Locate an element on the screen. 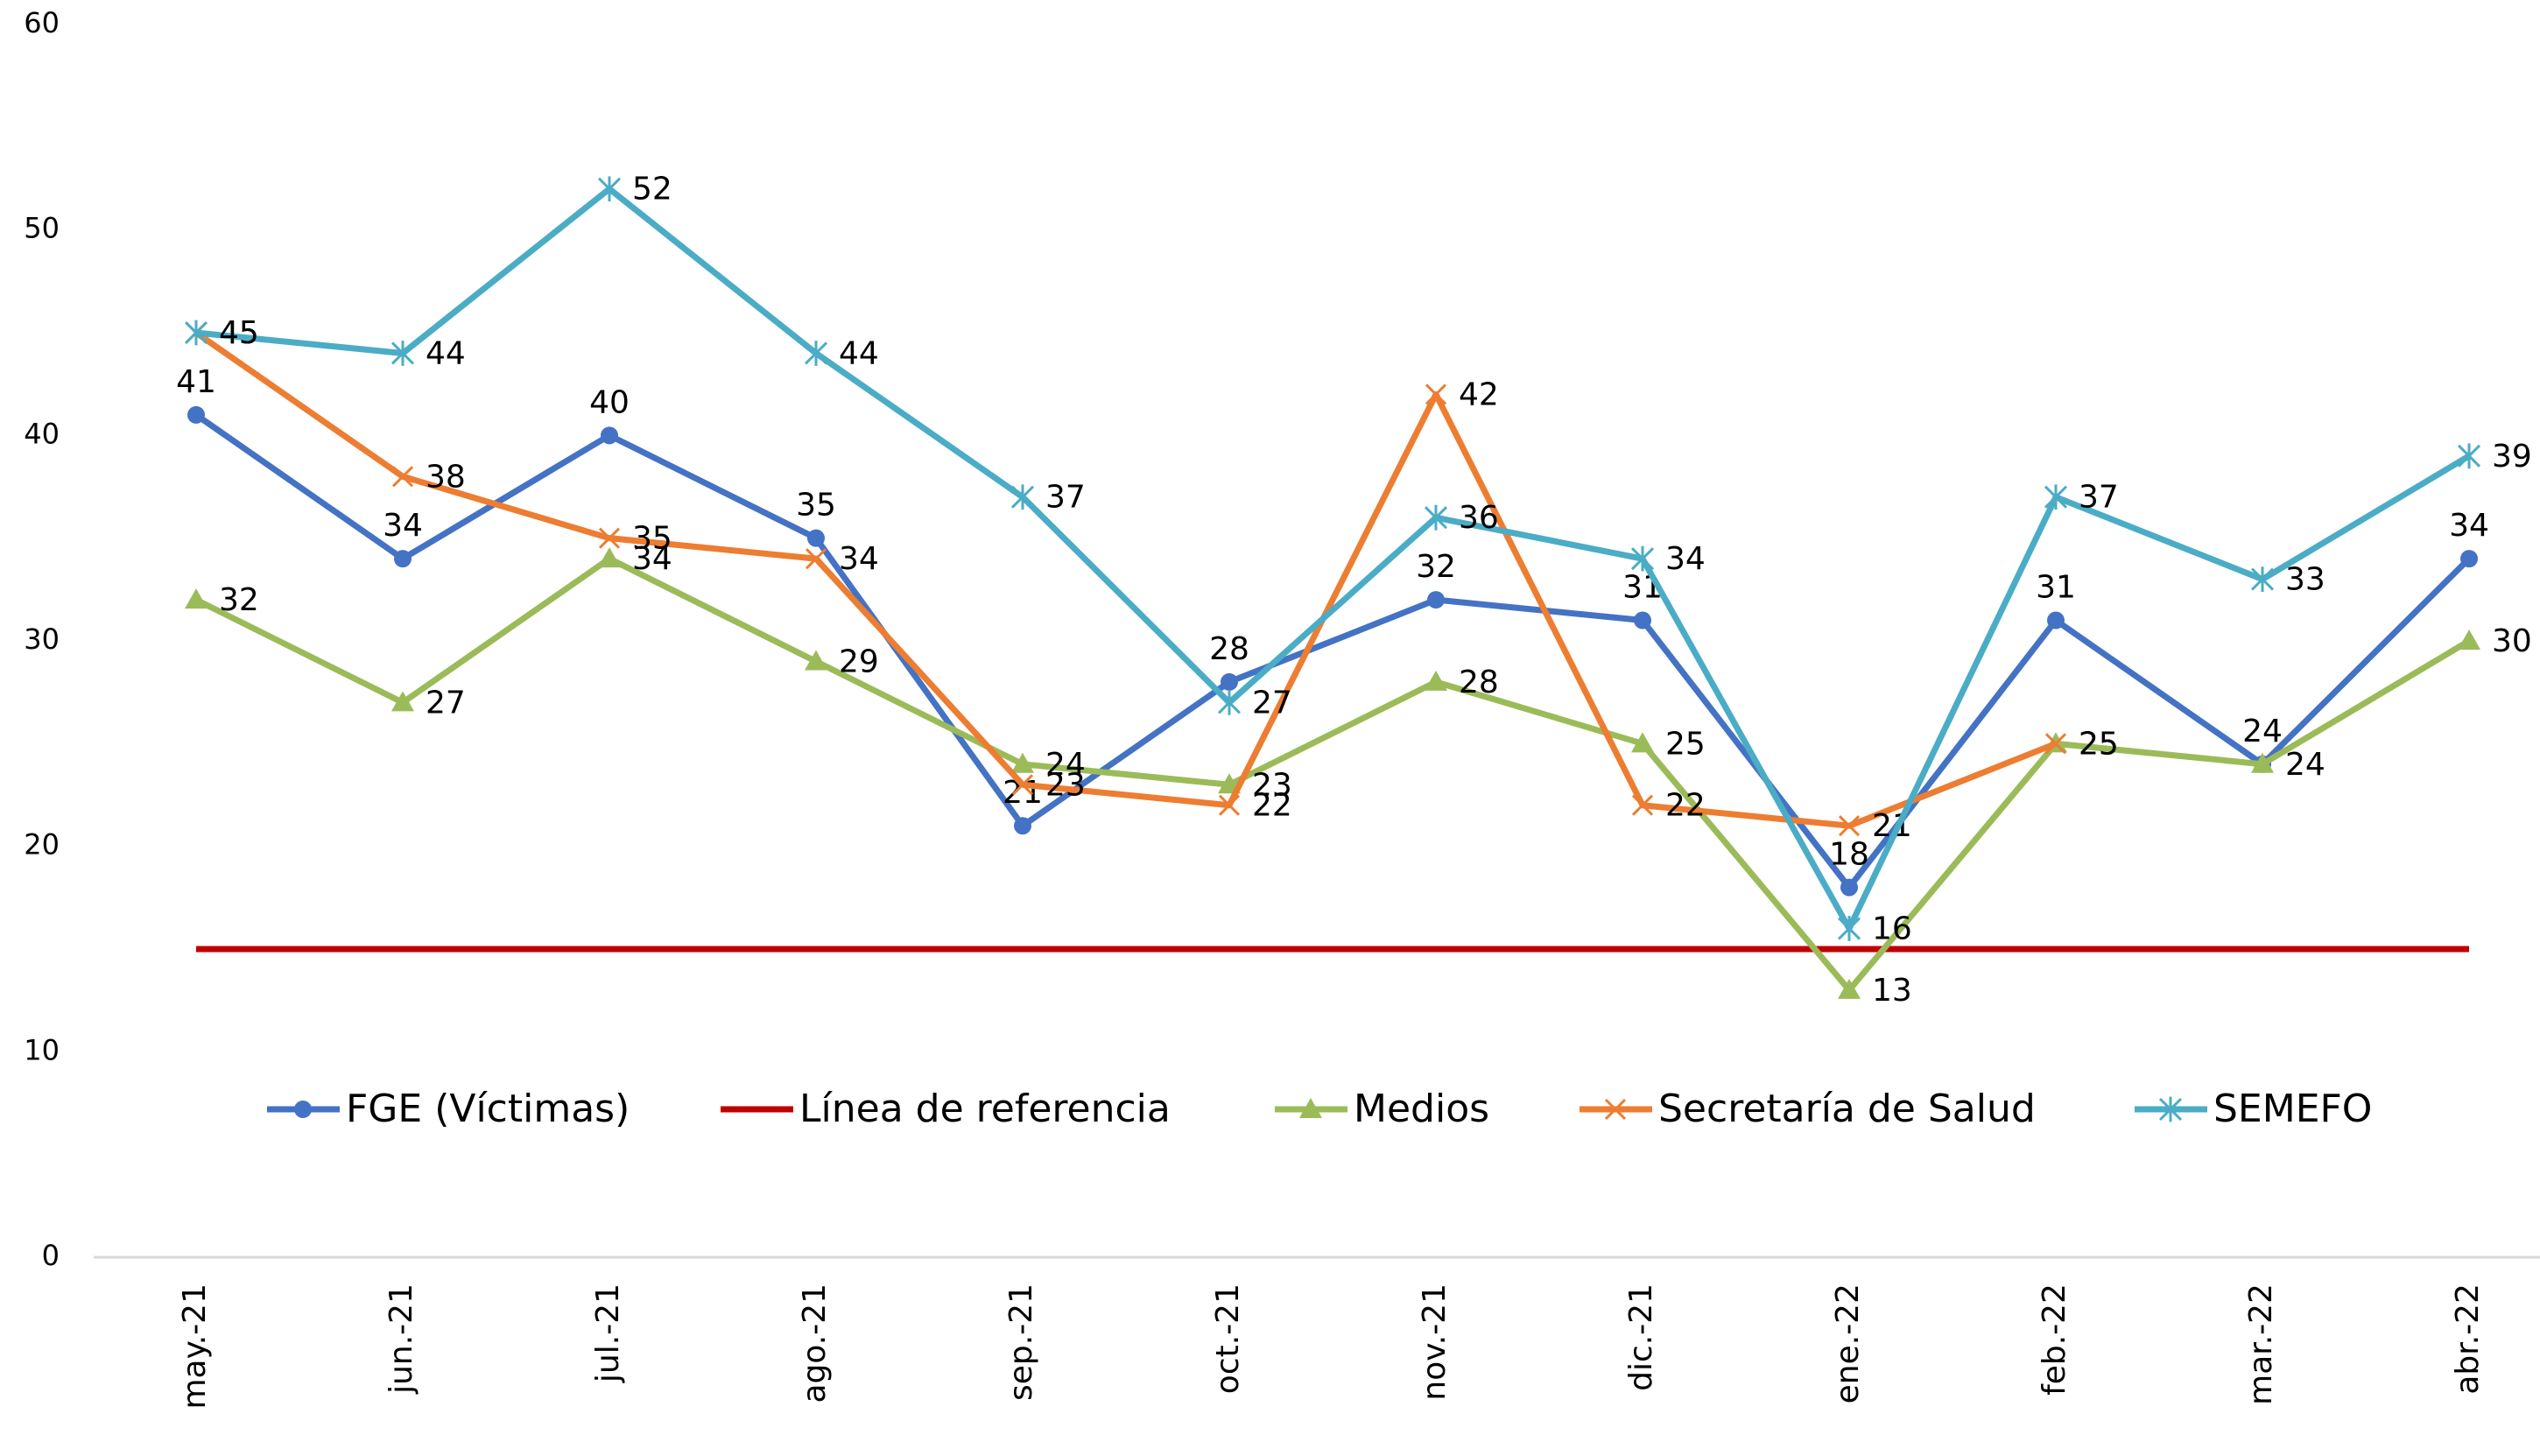  data-label: 52 is located at coordinates (652, 189).